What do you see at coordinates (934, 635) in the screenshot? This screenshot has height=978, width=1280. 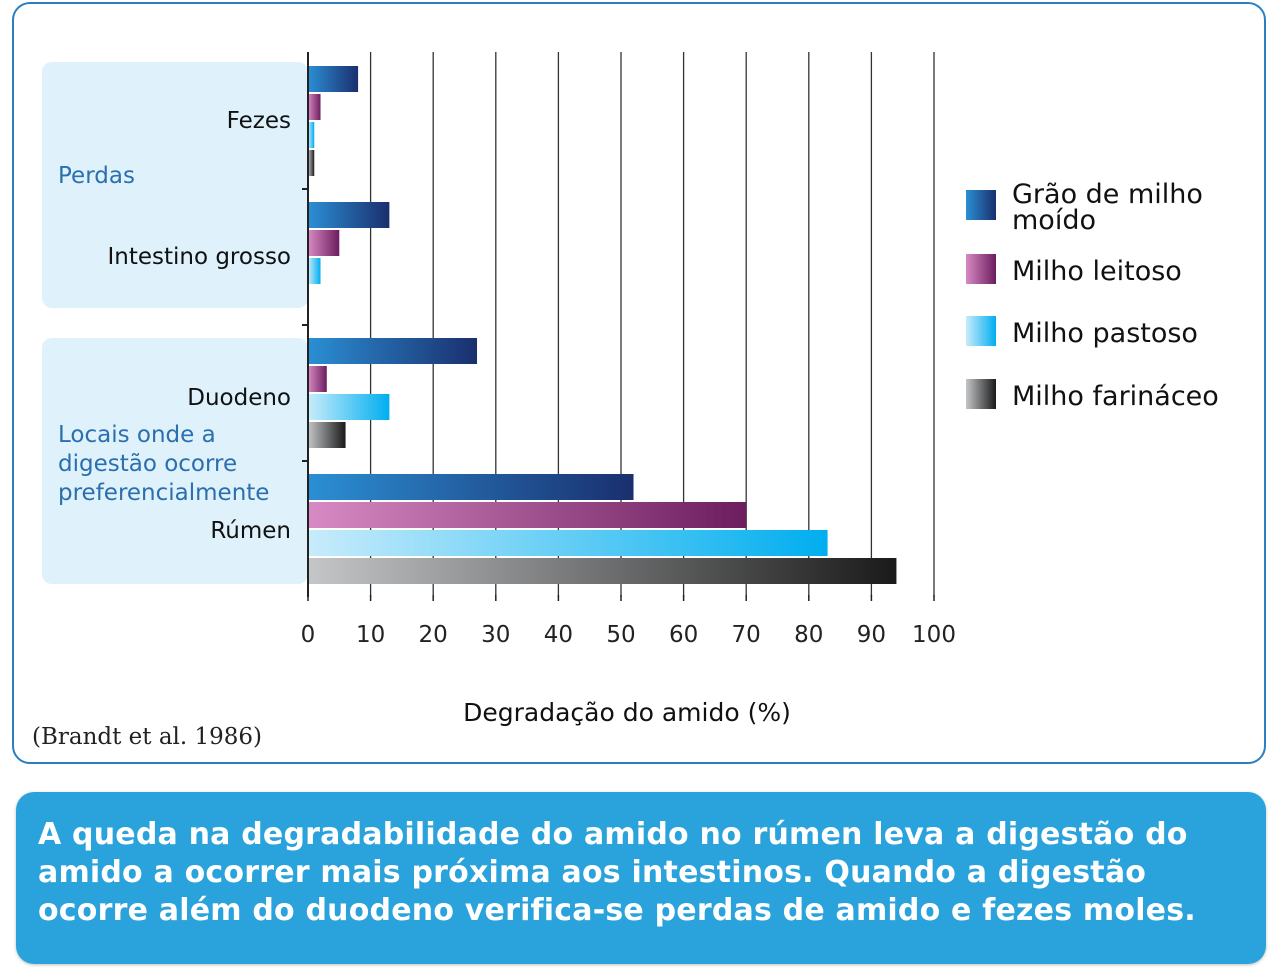 I see `x-tick-label: 100` at bounding box center [934, 635].